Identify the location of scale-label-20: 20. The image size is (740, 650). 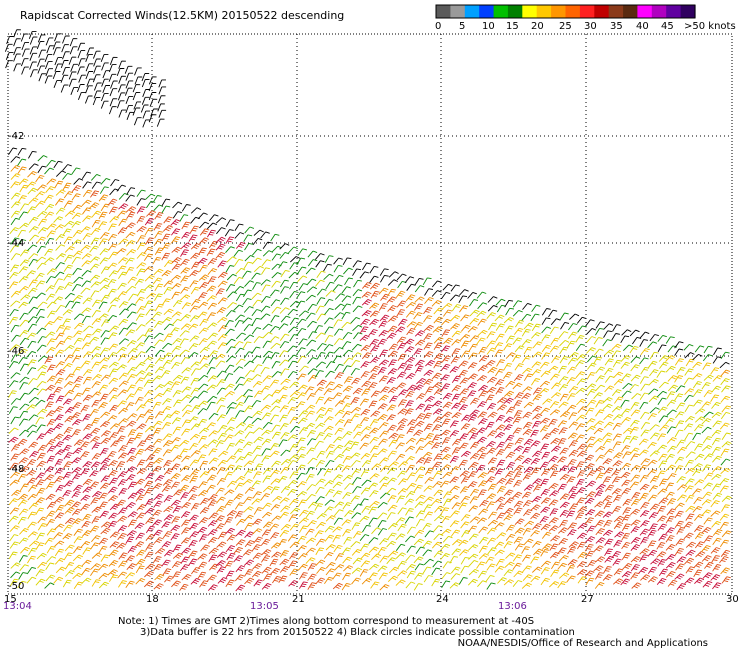
(537, 26).